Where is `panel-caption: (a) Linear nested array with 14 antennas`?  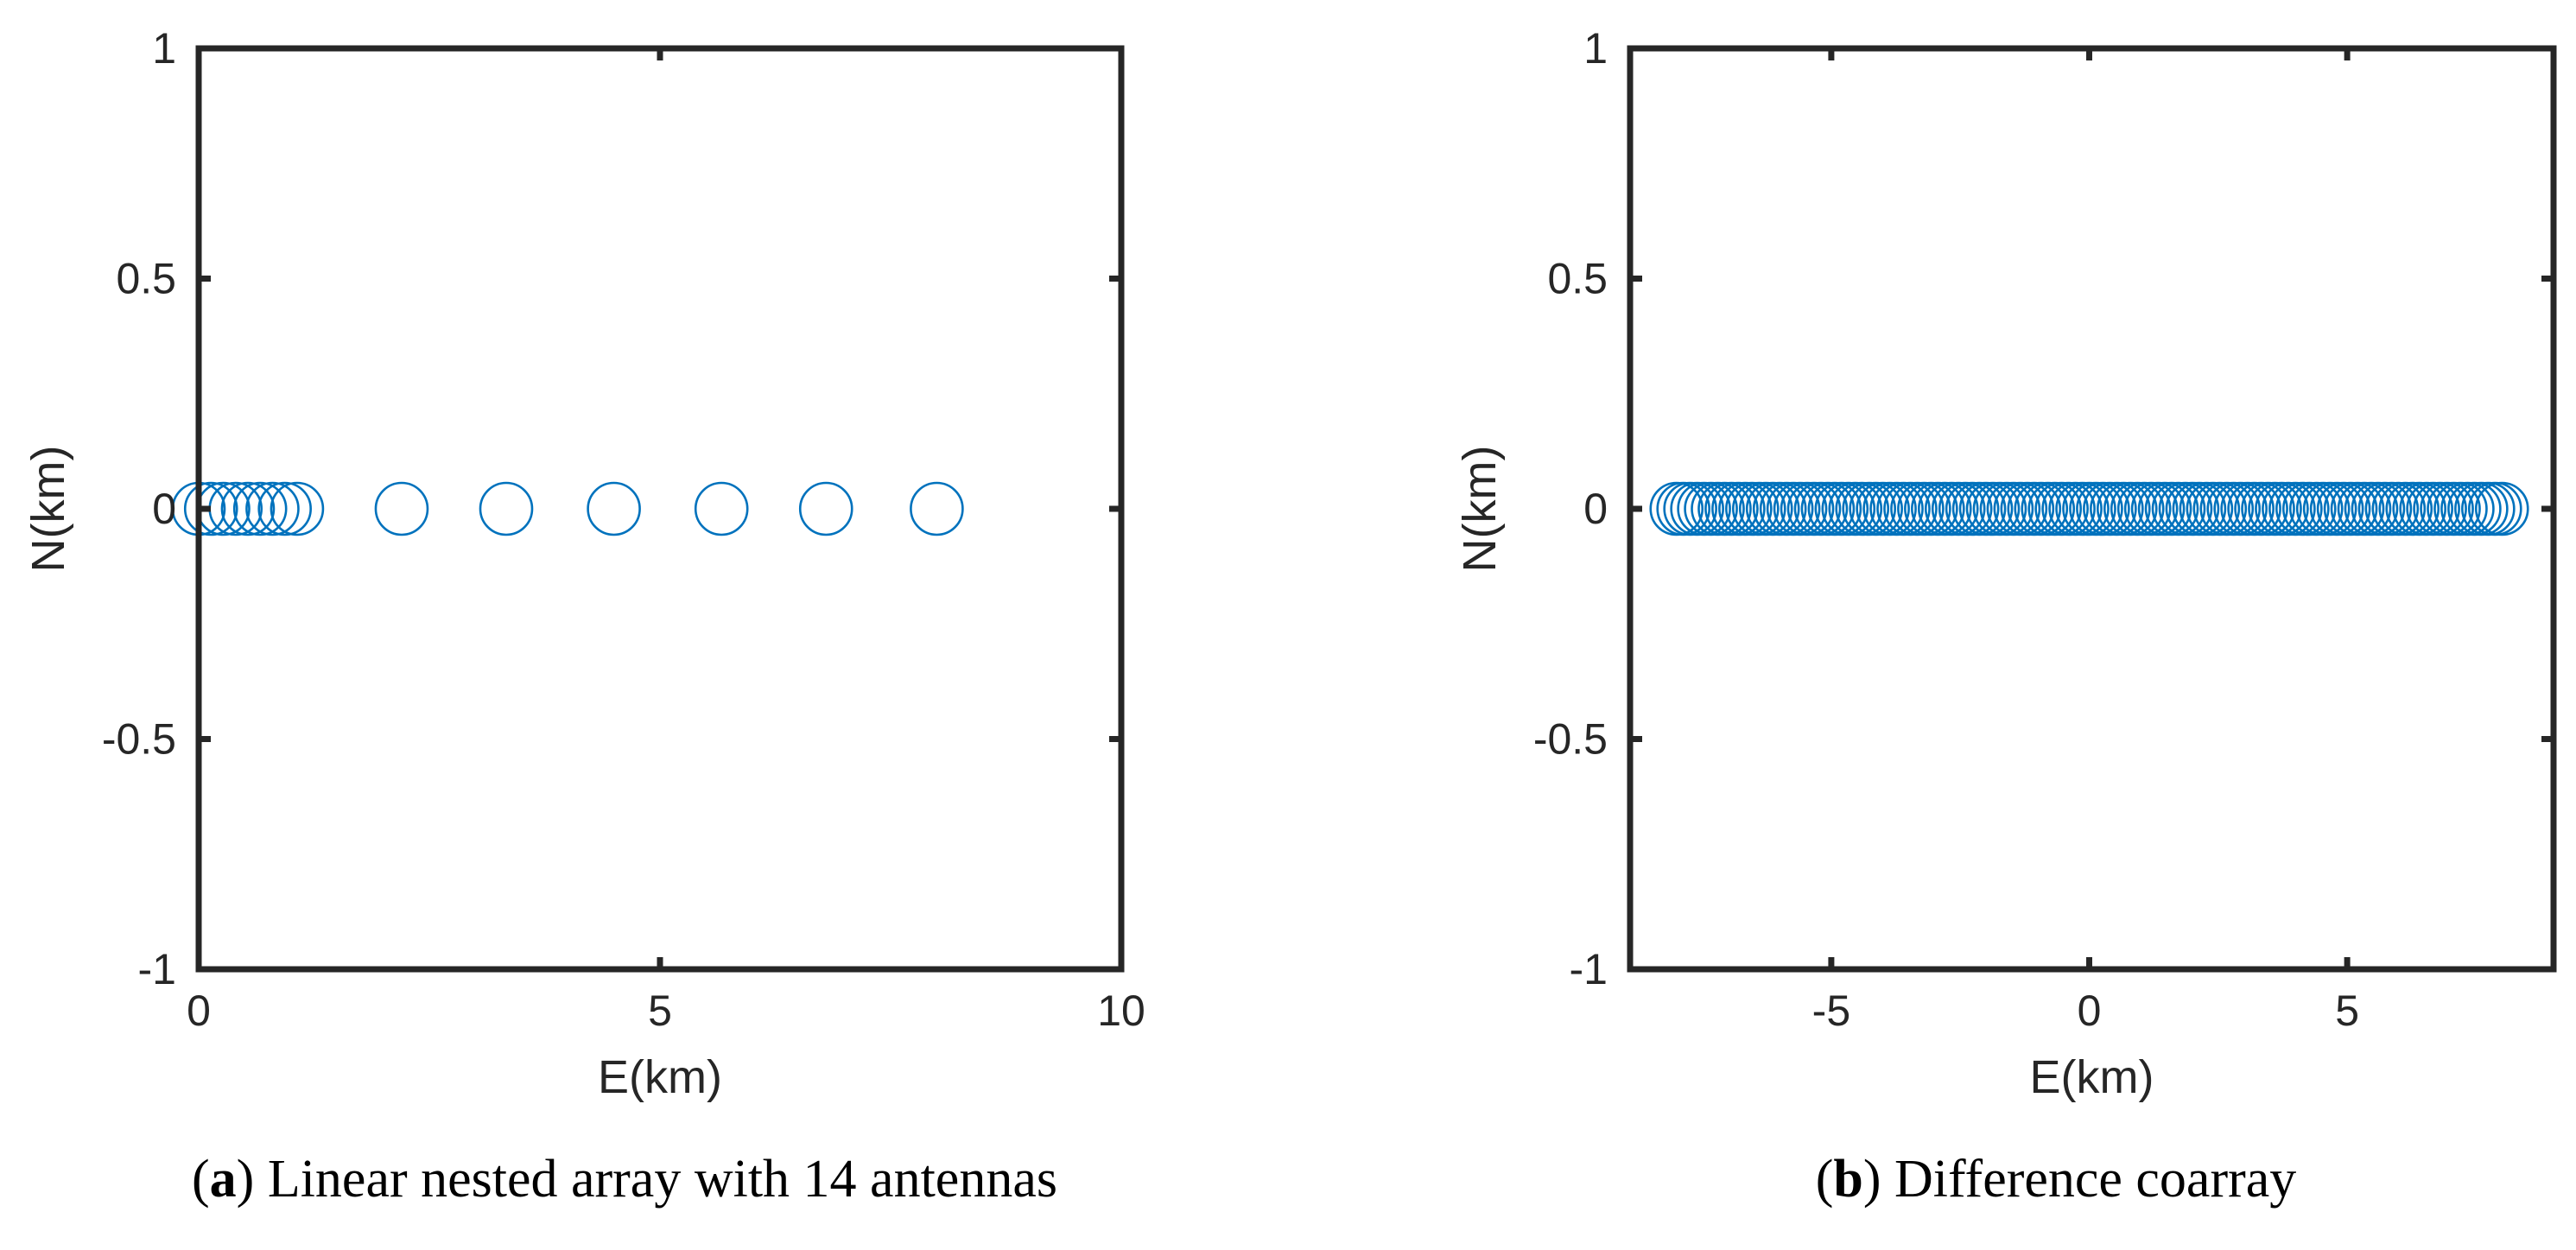 panel-caption: (a) Linear nested array with 14 antennas is located at coordinates (624, 1179).